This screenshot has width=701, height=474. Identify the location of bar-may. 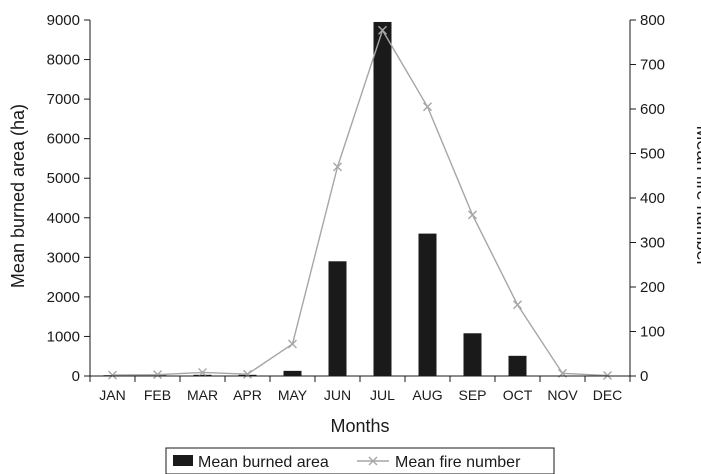
(292, 373).